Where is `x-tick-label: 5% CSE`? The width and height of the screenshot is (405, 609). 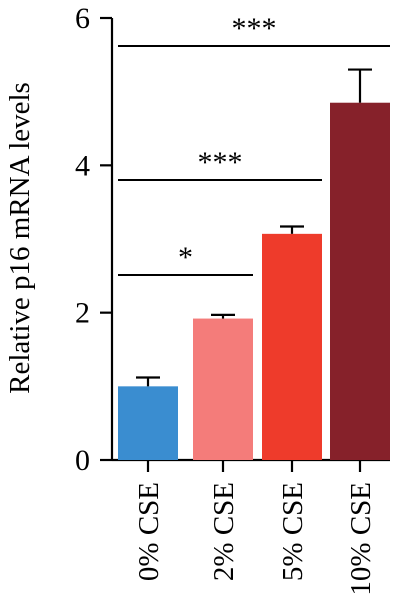 x-tick-label: 5% CSE is located at coordinates (293, 531).